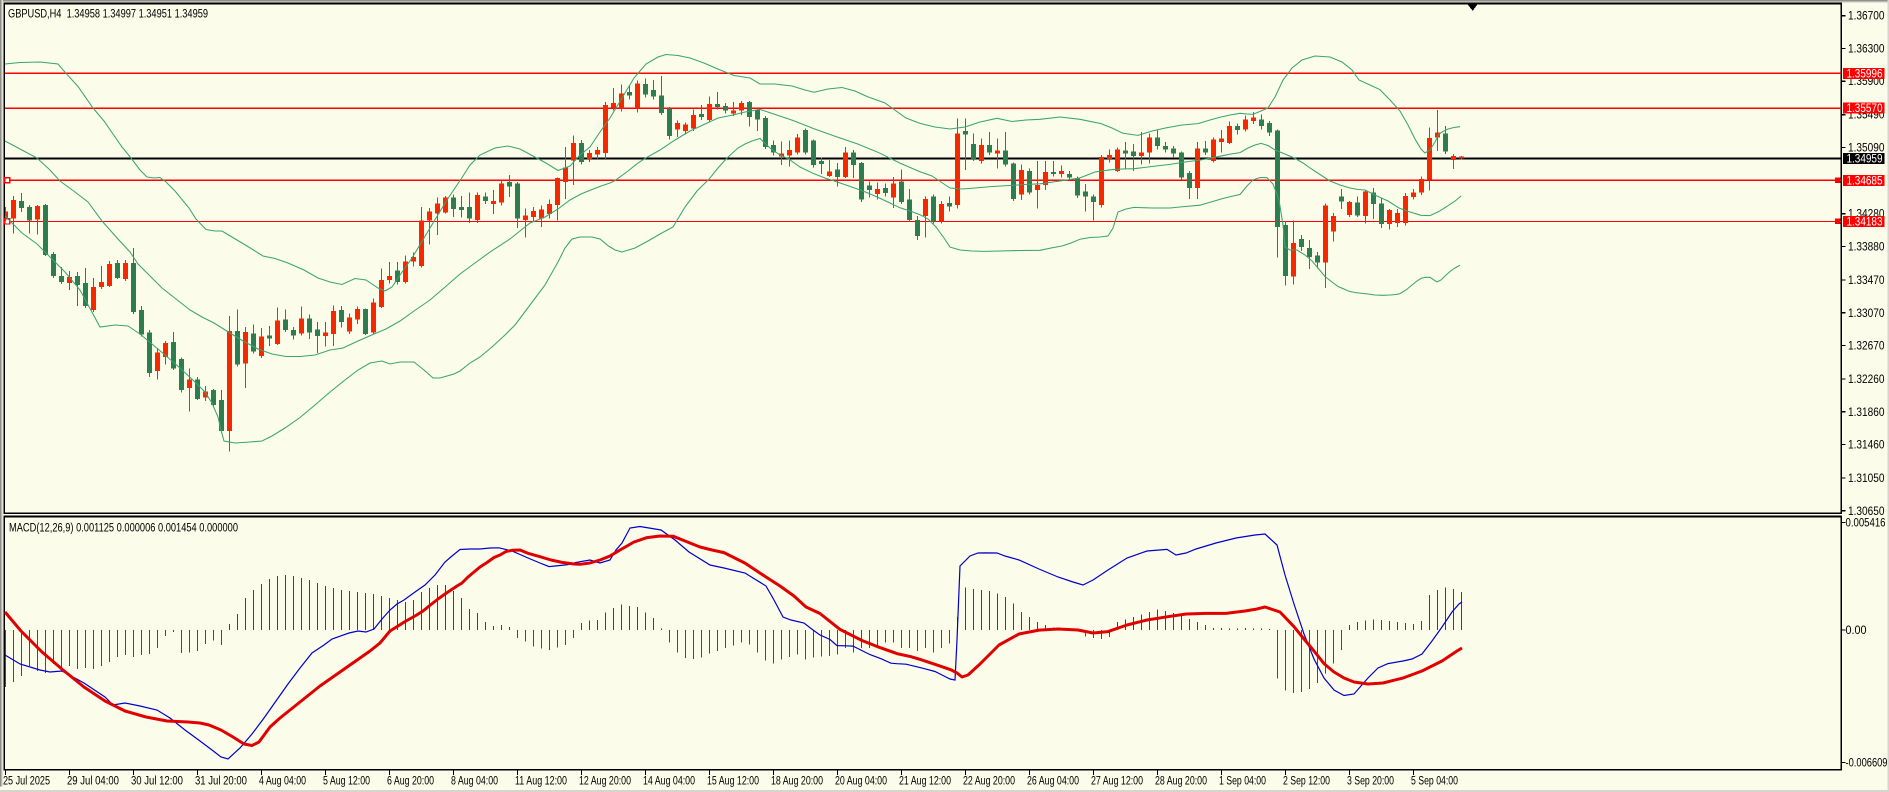  Describe the element at coordinates (157, 782) in the screenshot. I see `svg-text: 30 Jul 12:00` at that location.